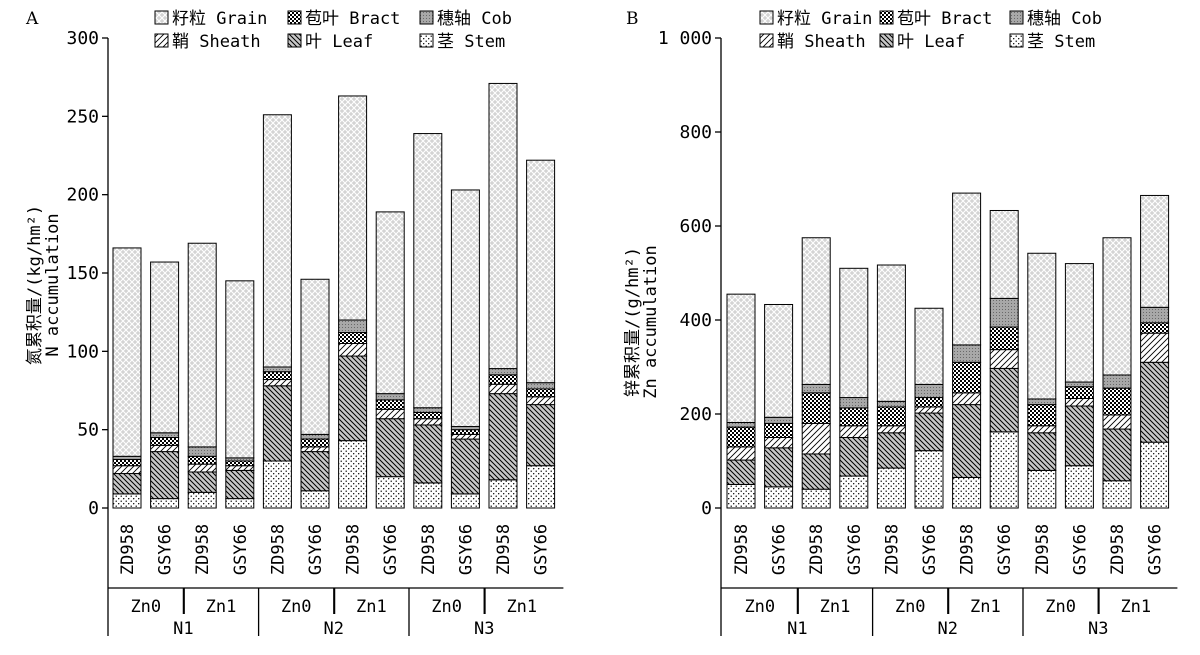 This screenshot has height=655, width=1200. Describe the element at coordinates (821, 42) in the screenshot. I see `legend-label: 鞘 Sheath` at that location.